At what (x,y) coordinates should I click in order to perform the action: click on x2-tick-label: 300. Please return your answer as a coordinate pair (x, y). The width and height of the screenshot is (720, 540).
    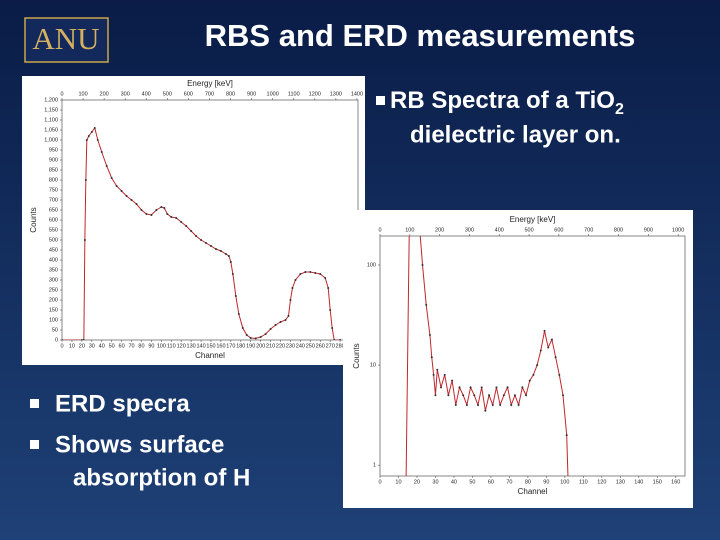
    Looking at the image, I should click on (469, 230).